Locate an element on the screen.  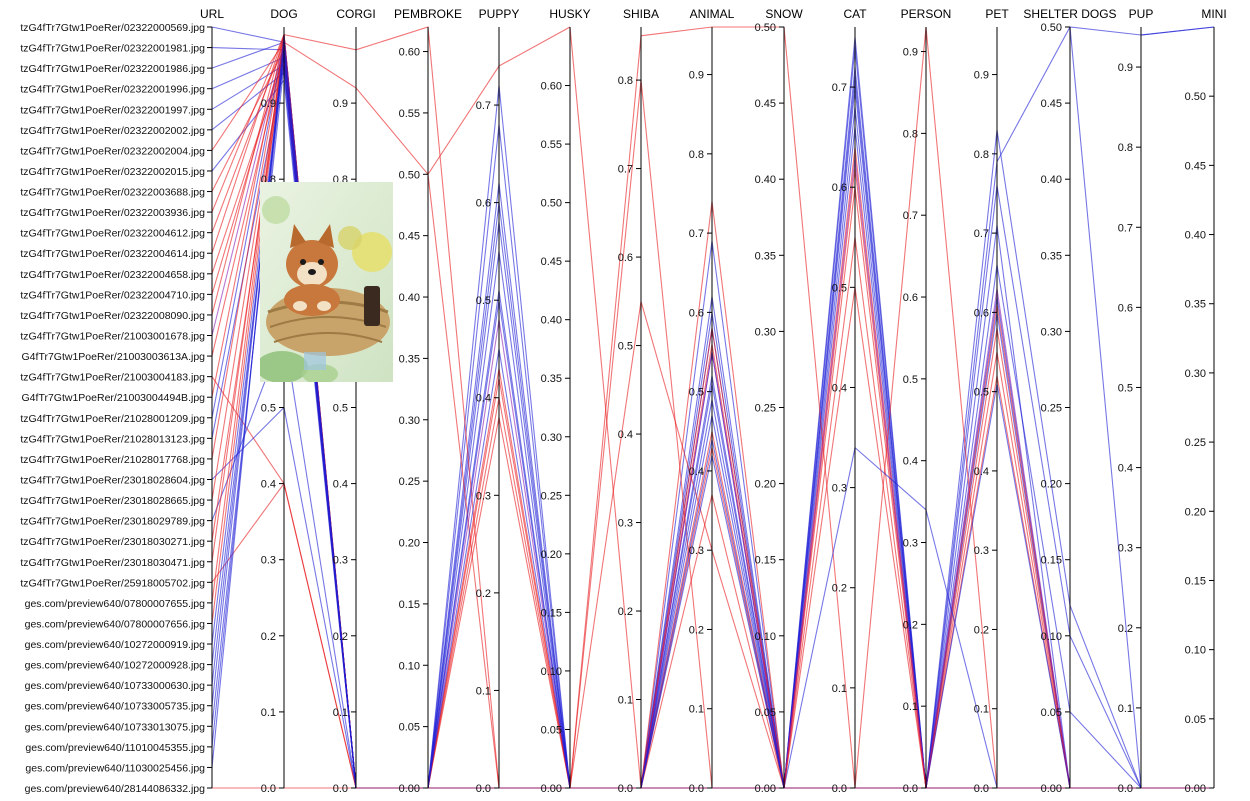
axis-title-pembroke: PEMBROKE is located at coordinates (428, 14).